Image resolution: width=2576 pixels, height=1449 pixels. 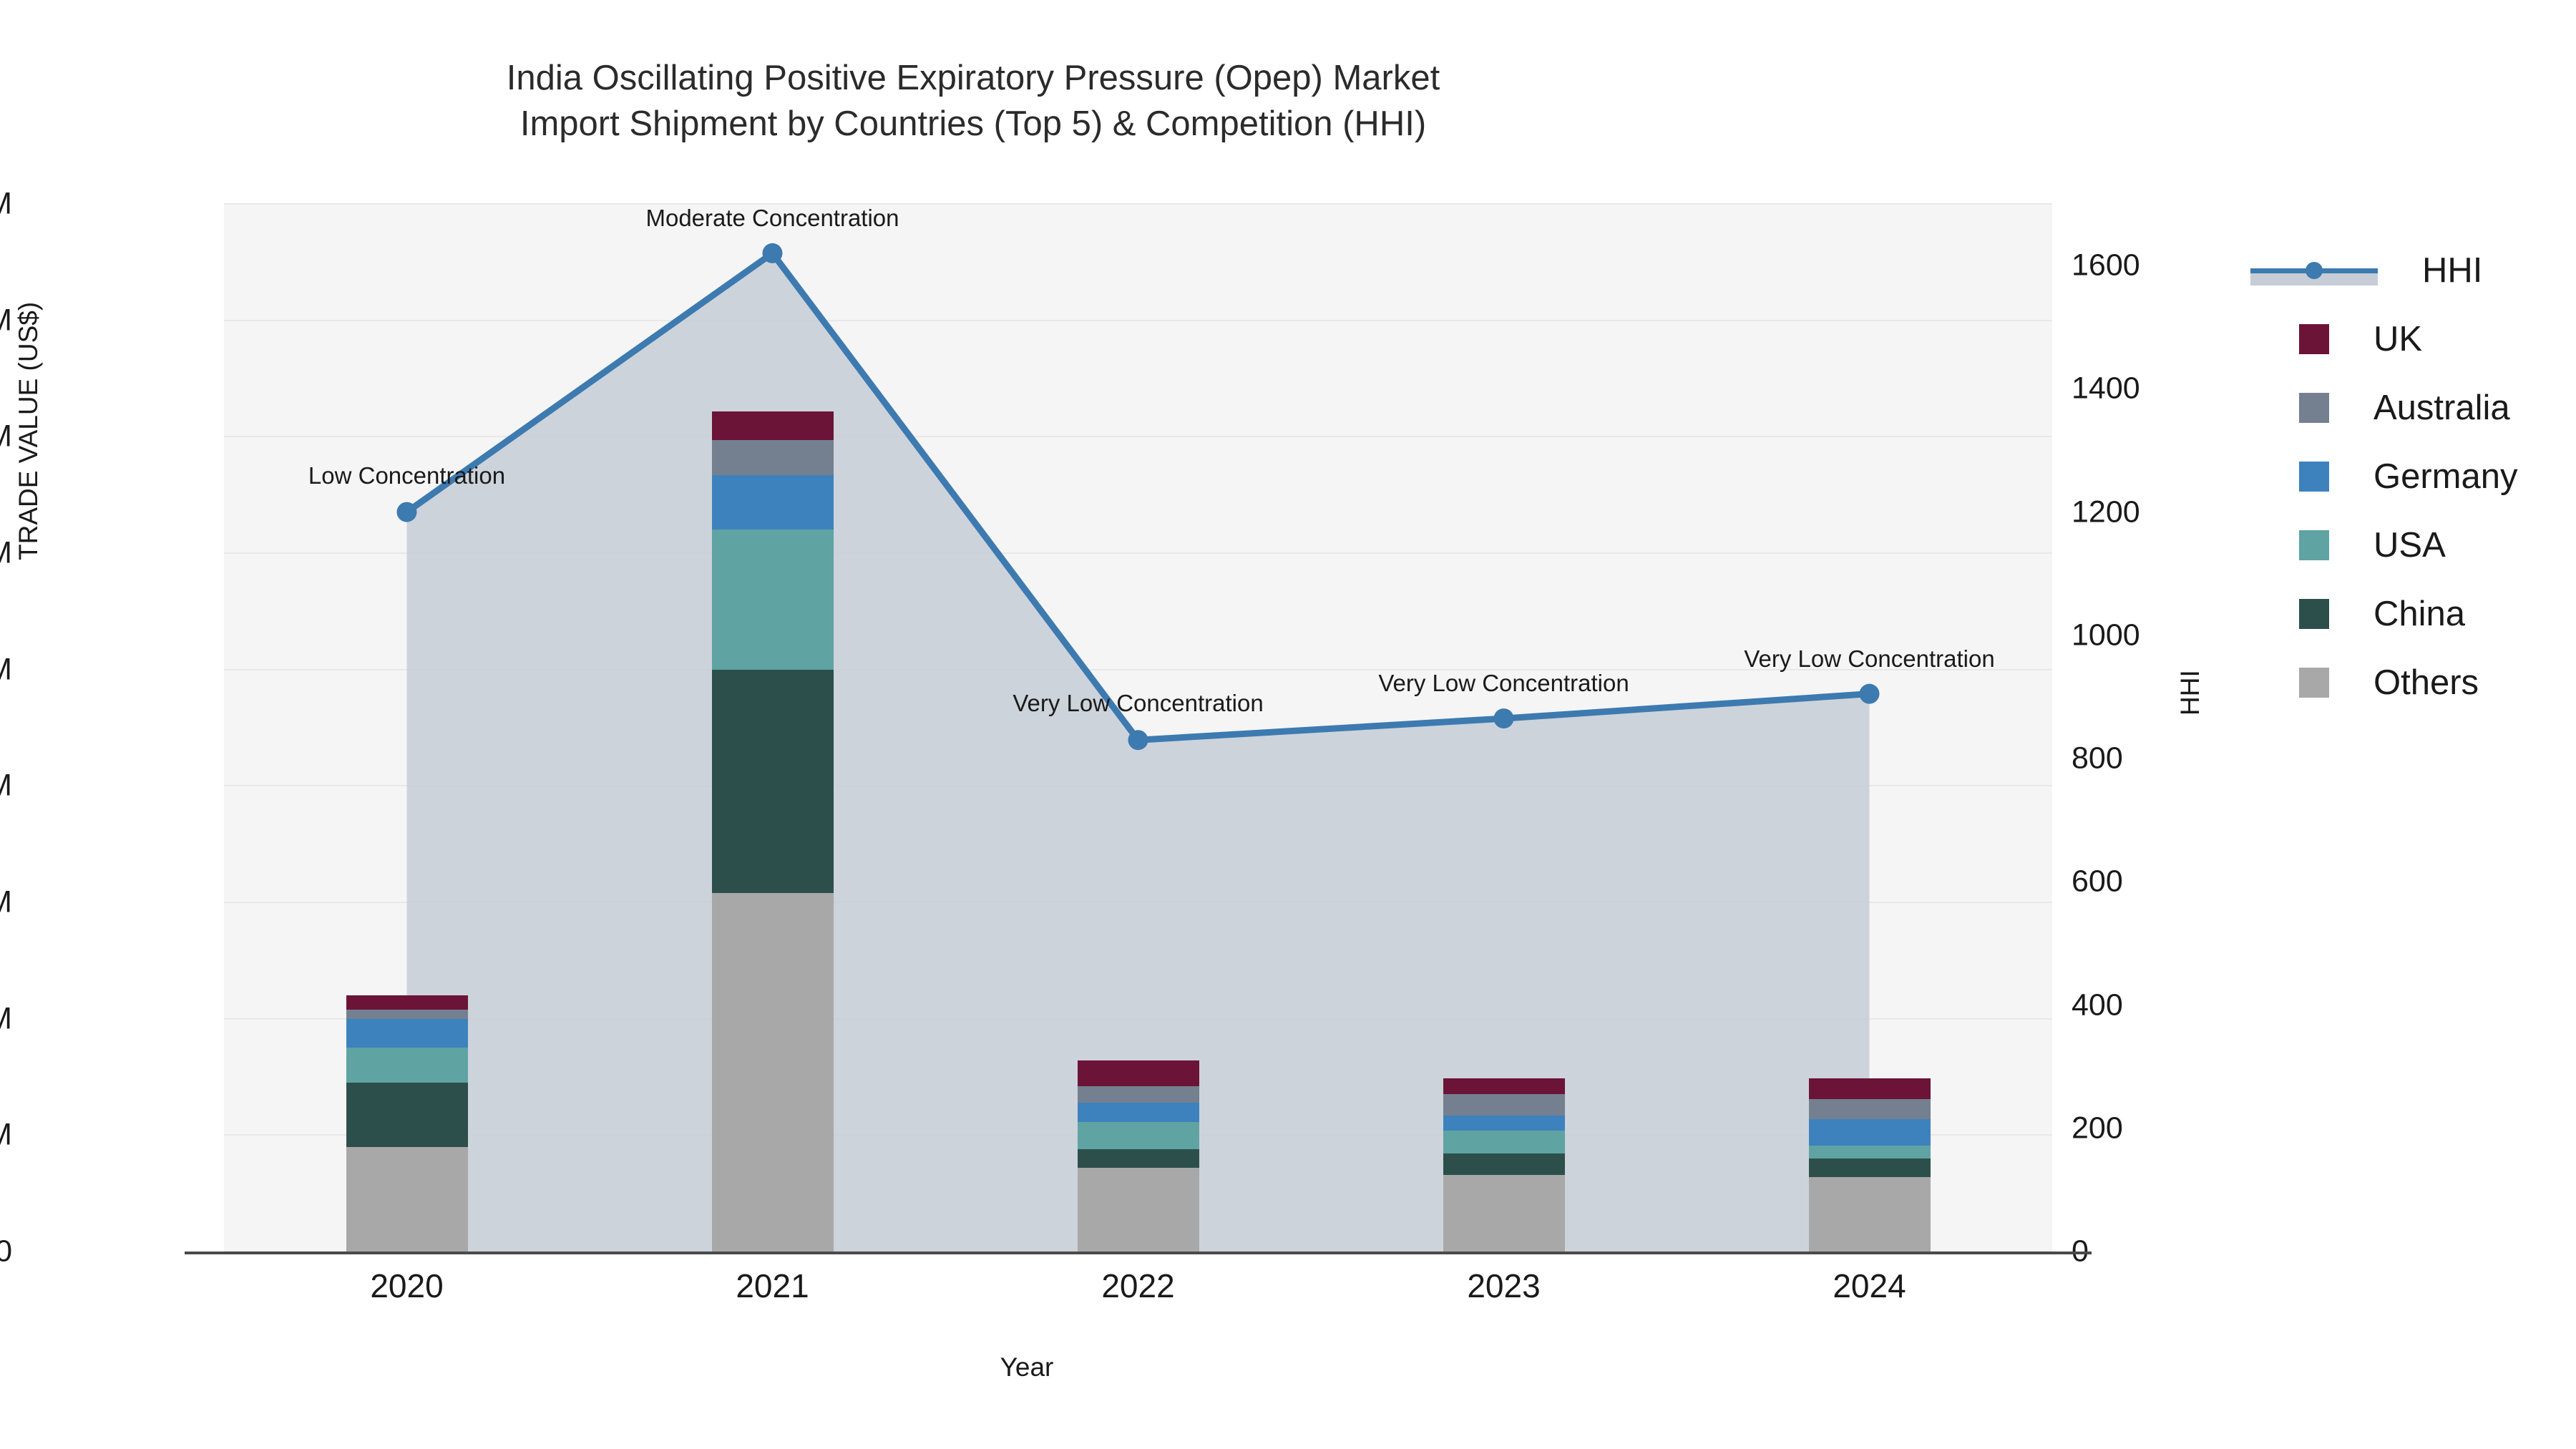 What do you see at coordinates (1138, 1285) in the screenshot?
I see `x-axis-tick-2022: 2022` at bounding box center [1138, 1285].